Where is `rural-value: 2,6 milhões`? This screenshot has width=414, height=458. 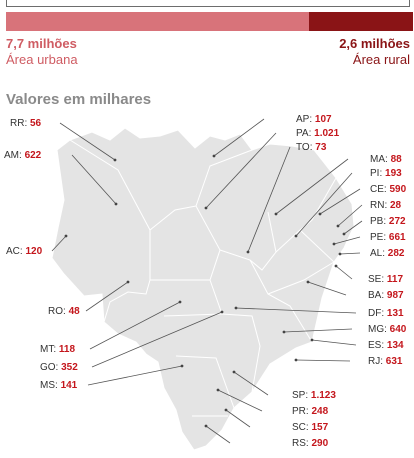 rural-value: 2,6 milhões is located at coordinates (374, 43).